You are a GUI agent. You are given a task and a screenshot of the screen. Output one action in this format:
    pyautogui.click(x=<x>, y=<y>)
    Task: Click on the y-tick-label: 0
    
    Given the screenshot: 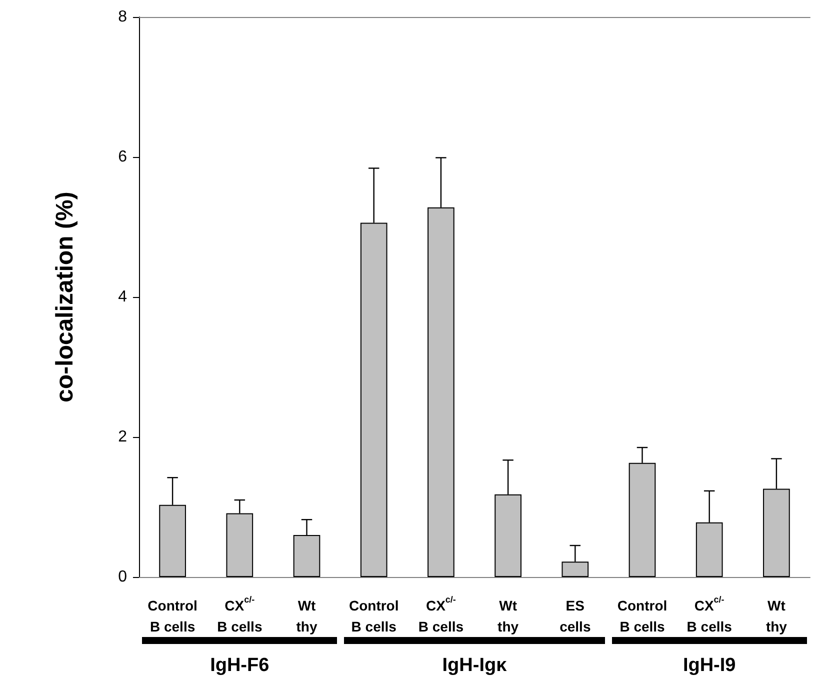 What is the action you would take?
    pyautogui.click(x=123, y=577)
    